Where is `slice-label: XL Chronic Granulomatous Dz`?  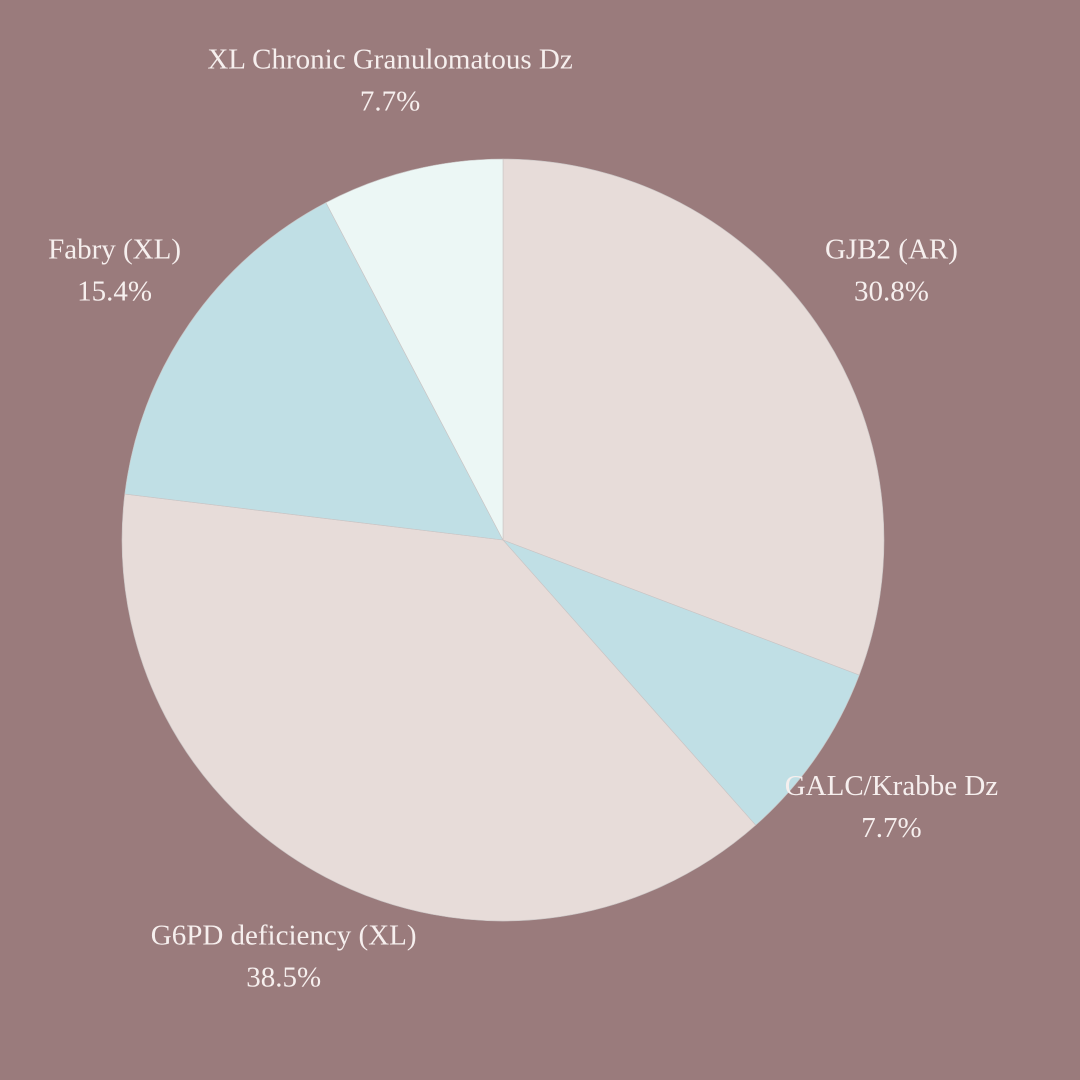
slice-label: XL Chronic Granulomatous Dz is located at coordinates (390, 59).